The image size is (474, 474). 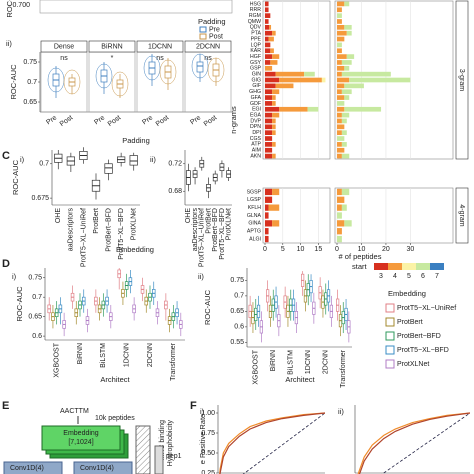 I want to click on x-tick-label: 5, so click(x=283, y=249).